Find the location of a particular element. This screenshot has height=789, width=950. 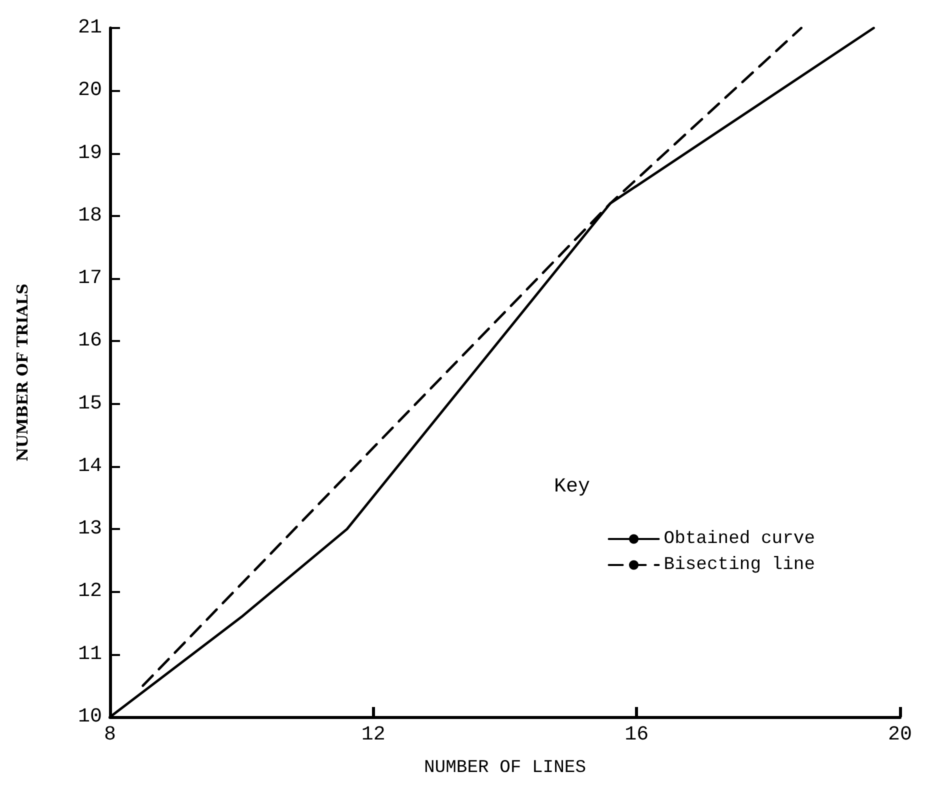

y-tick-label: 12 is located at coordinates (90, 592).